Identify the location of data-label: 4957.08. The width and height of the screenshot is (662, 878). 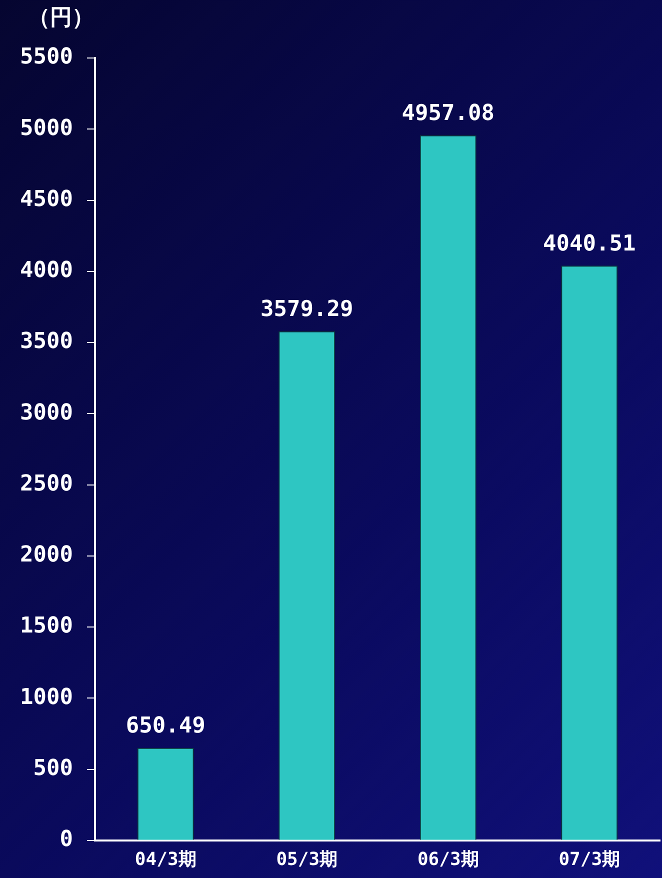
(448, 113).